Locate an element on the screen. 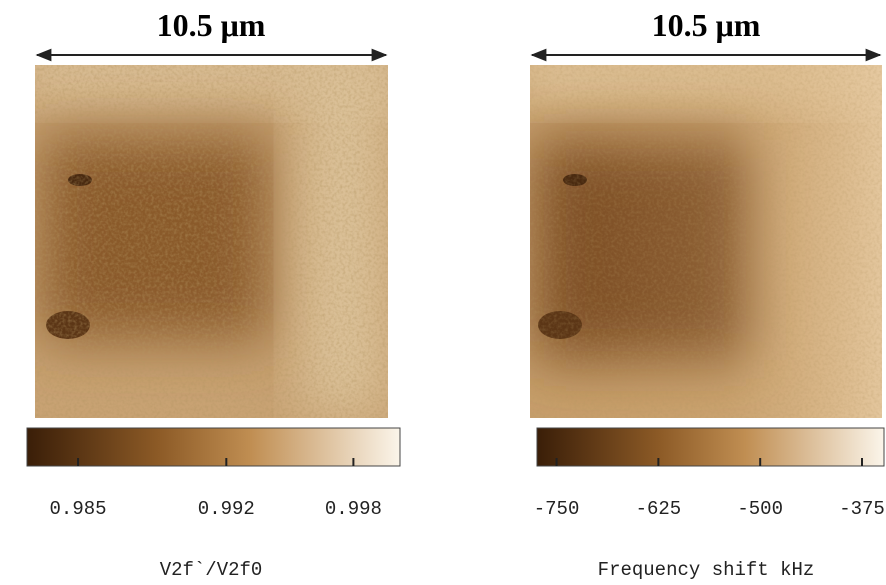  colorbar-tick-label: -750 is located at coordinates (557, 509).